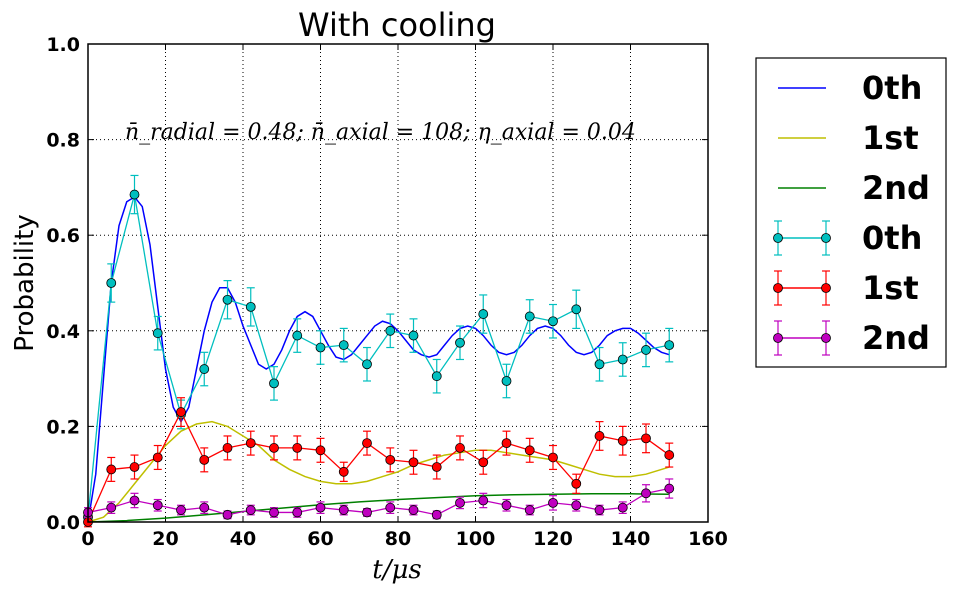  Describe the element at coordinates (397, 25) in the screenshot. I see `chart-title: With cooling` at that location.